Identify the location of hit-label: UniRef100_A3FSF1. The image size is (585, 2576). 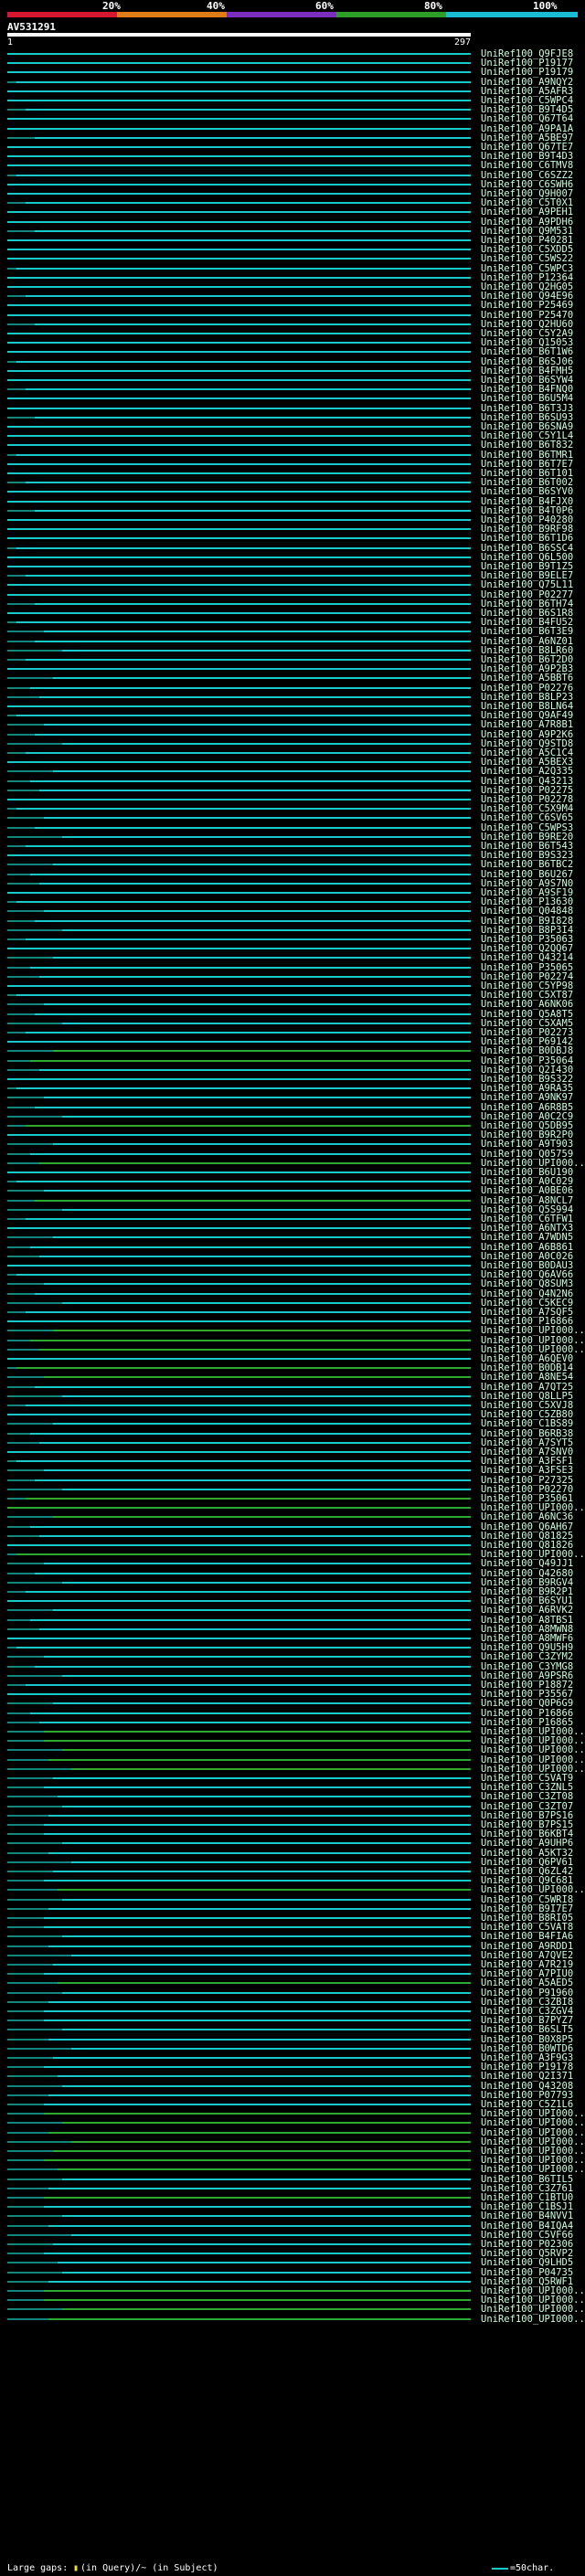
(528, 1461).